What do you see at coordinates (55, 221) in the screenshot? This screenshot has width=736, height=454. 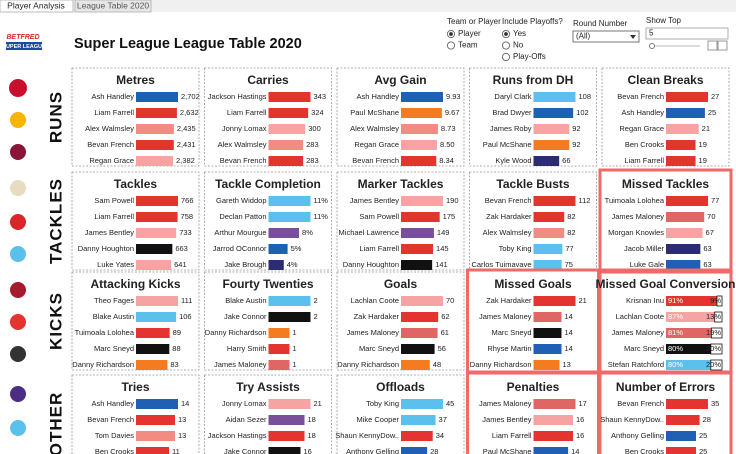 I see `section-label: TACKLES` at bounding box center [55, 221].